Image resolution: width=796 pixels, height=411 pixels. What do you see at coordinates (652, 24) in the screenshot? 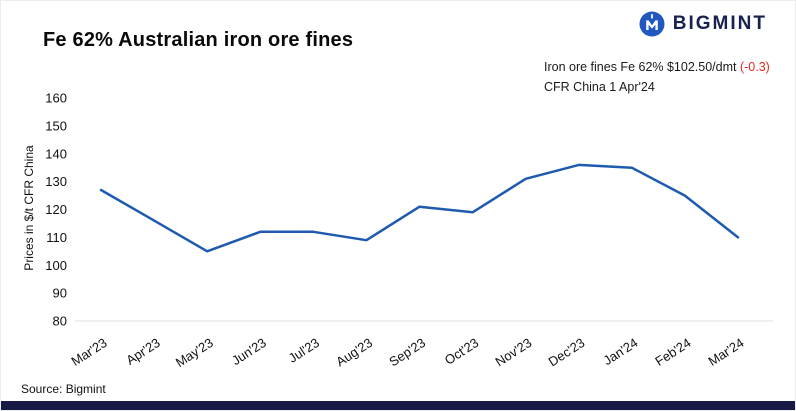
I see `bigmint-logo-icon` at bounding box center [652, 24].